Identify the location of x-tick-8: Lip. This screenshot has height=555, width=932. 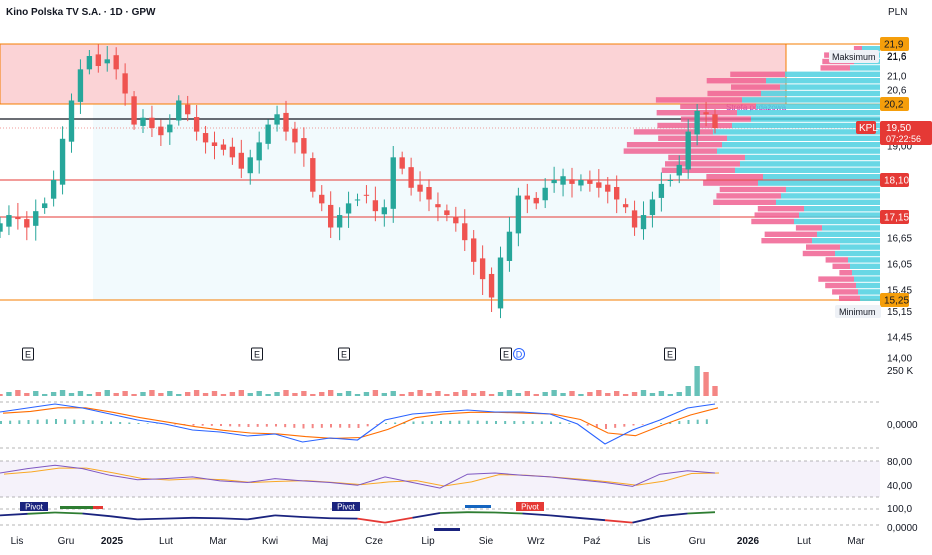
(428, 541).